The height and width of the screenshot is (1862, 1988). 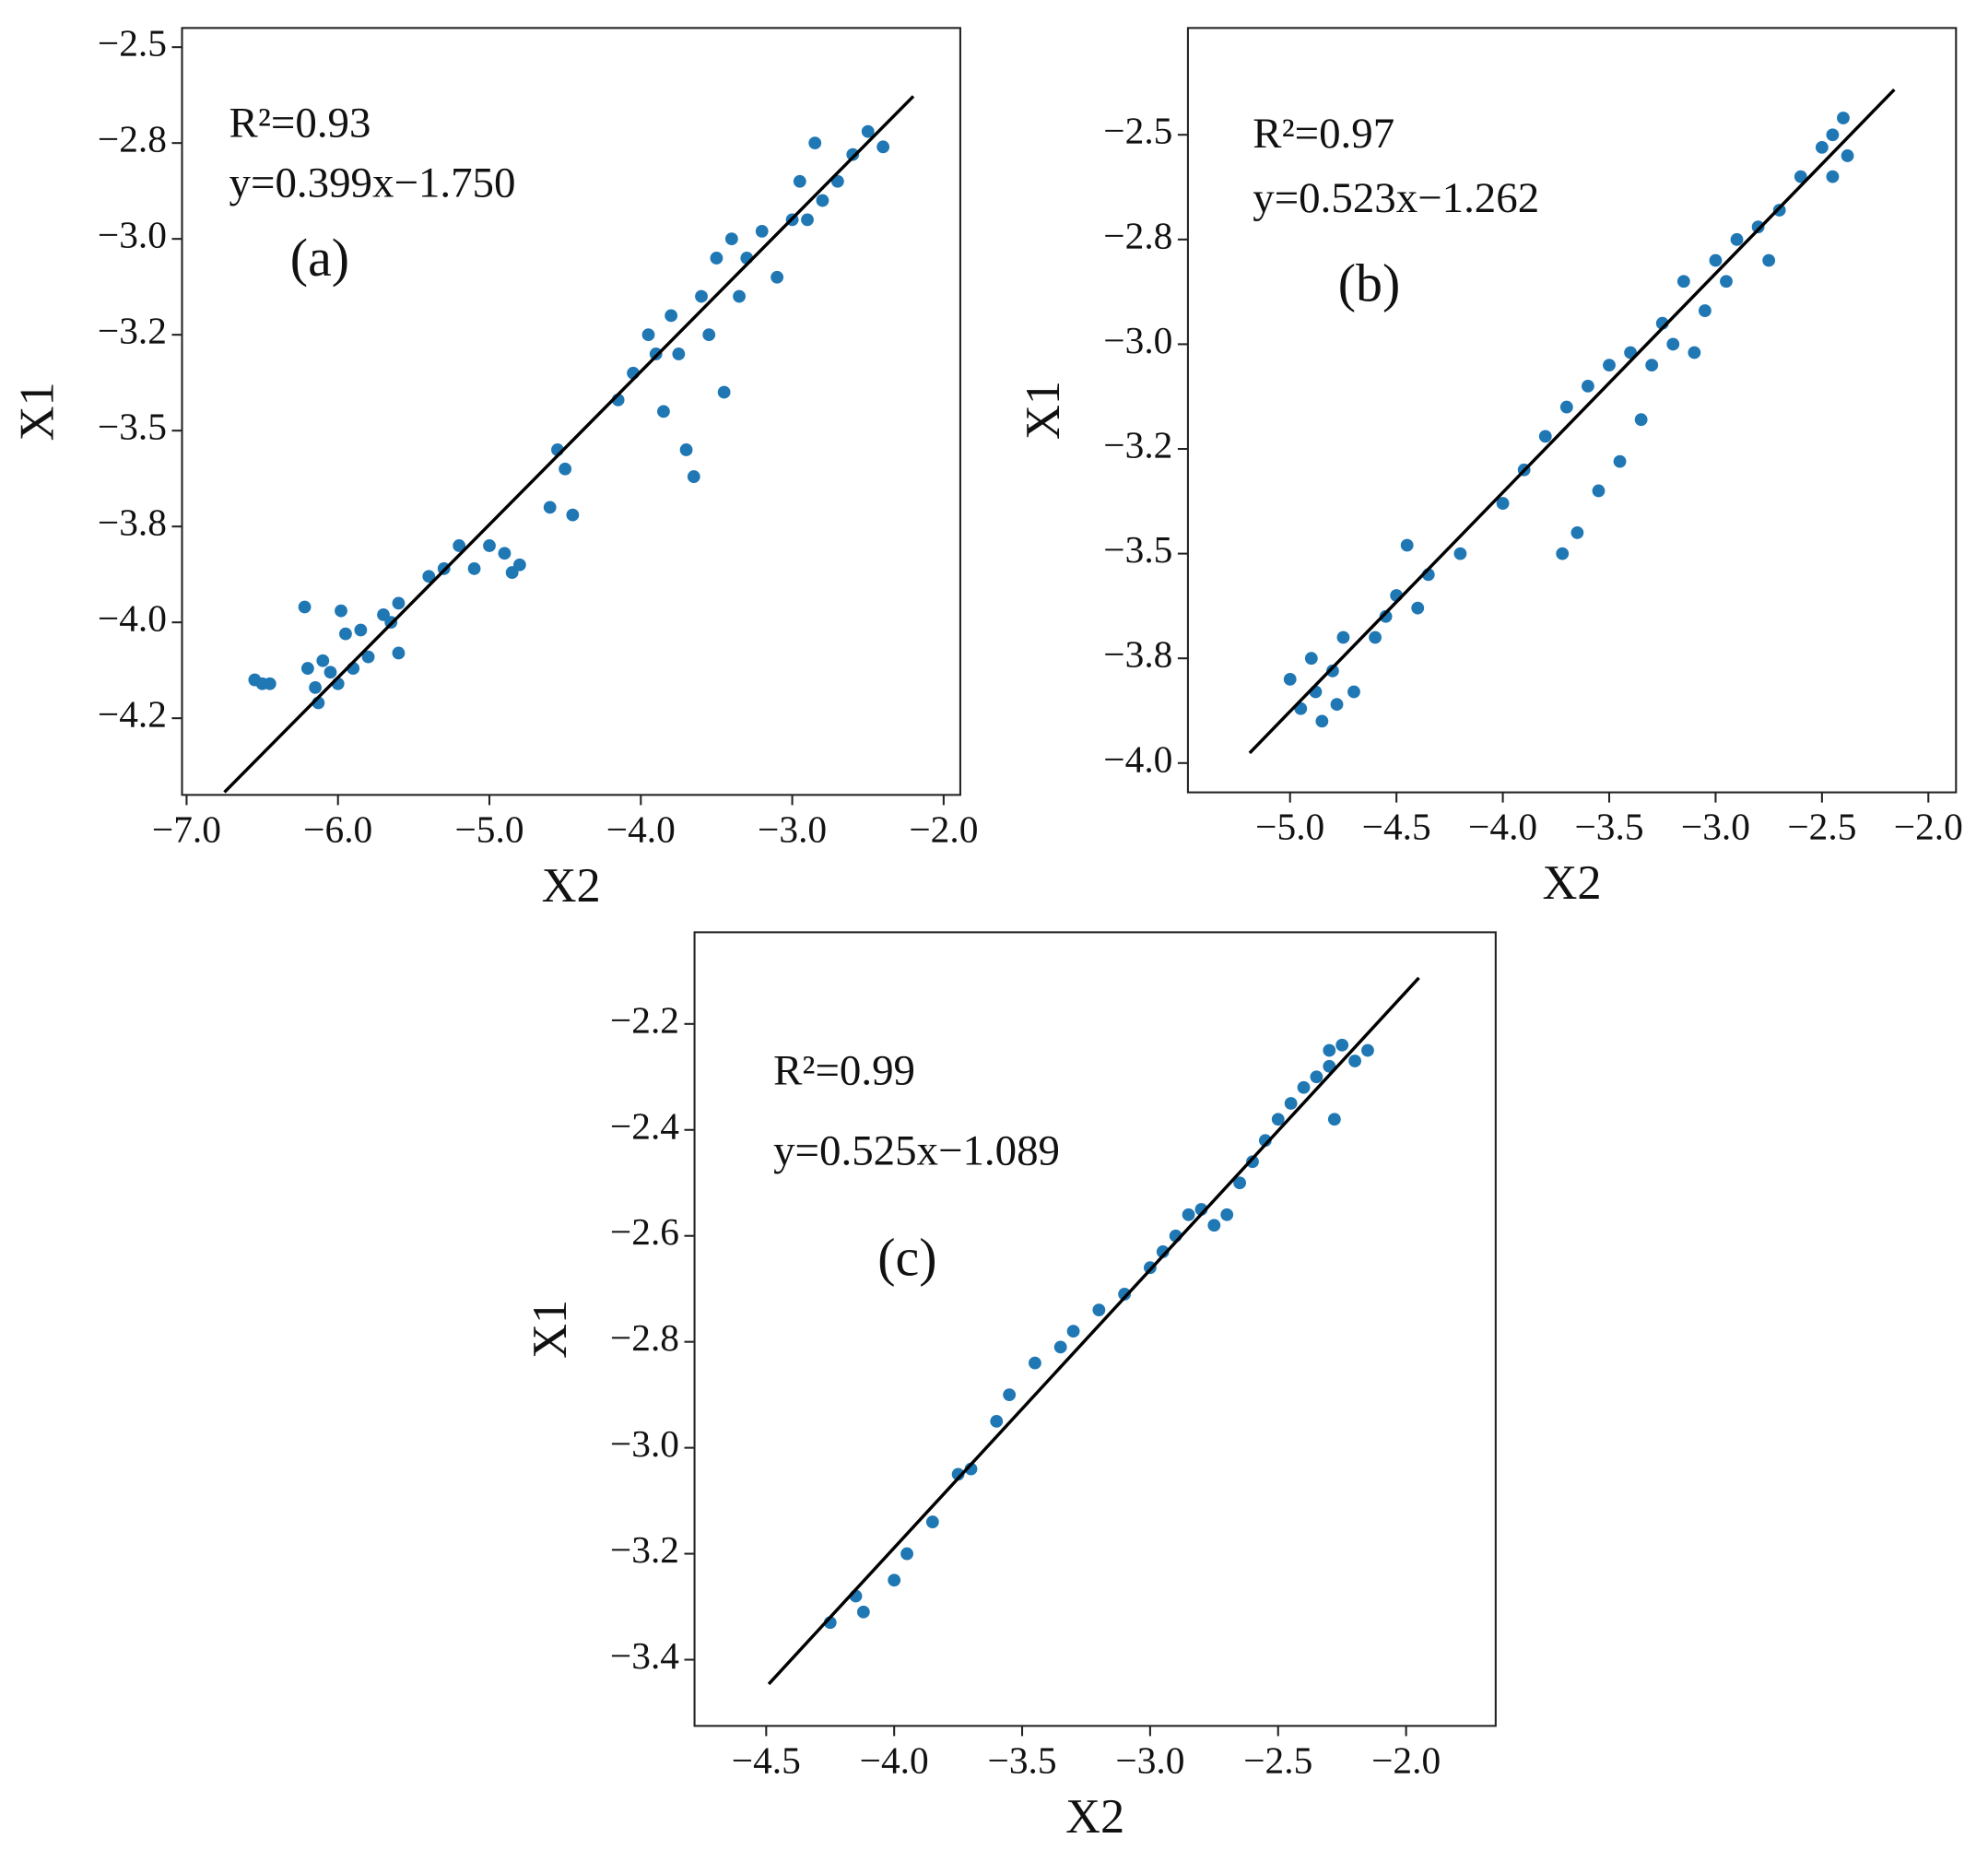 What do you see at coordinates (319, 258) in the screenshot?
I see `annotation: (a)` at bounding box center [319, 258].